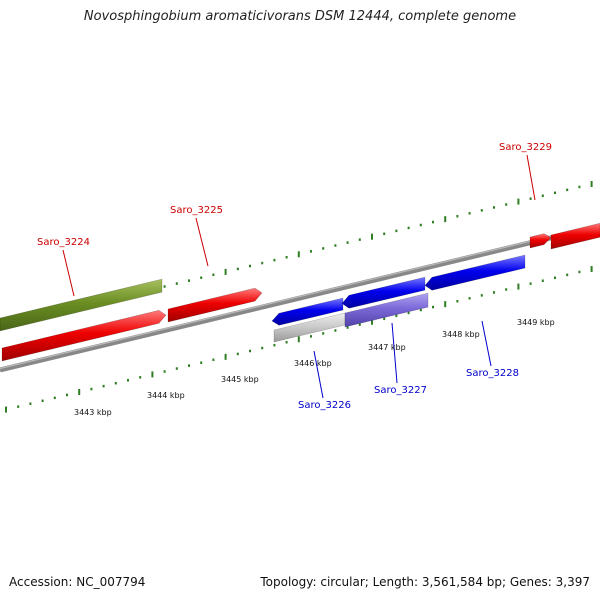  Describe the element at coordinates (400, 390) in the screenshot. I see `gene-label-saro-3227: Saro_3227` at that location.